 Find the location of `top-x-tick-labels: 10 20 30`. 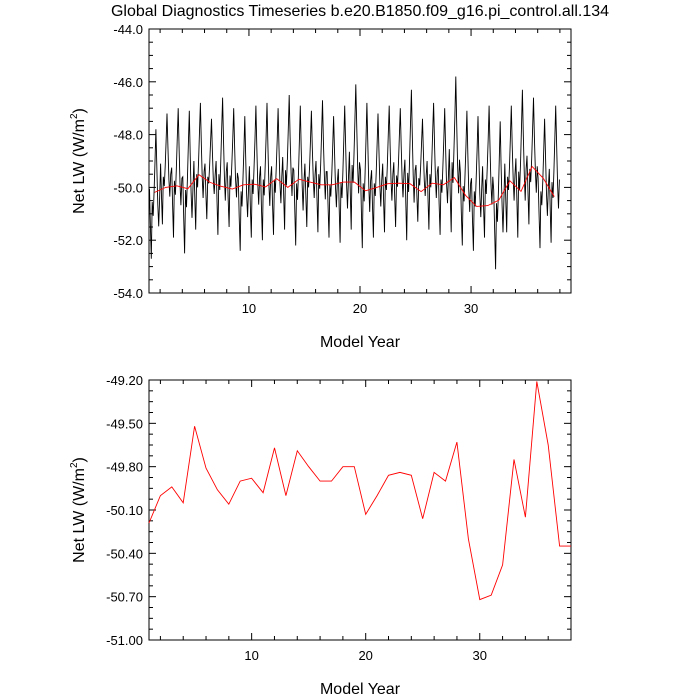

top-x-tick-labels: 10 20 30 is located at coordinates (360, 308).